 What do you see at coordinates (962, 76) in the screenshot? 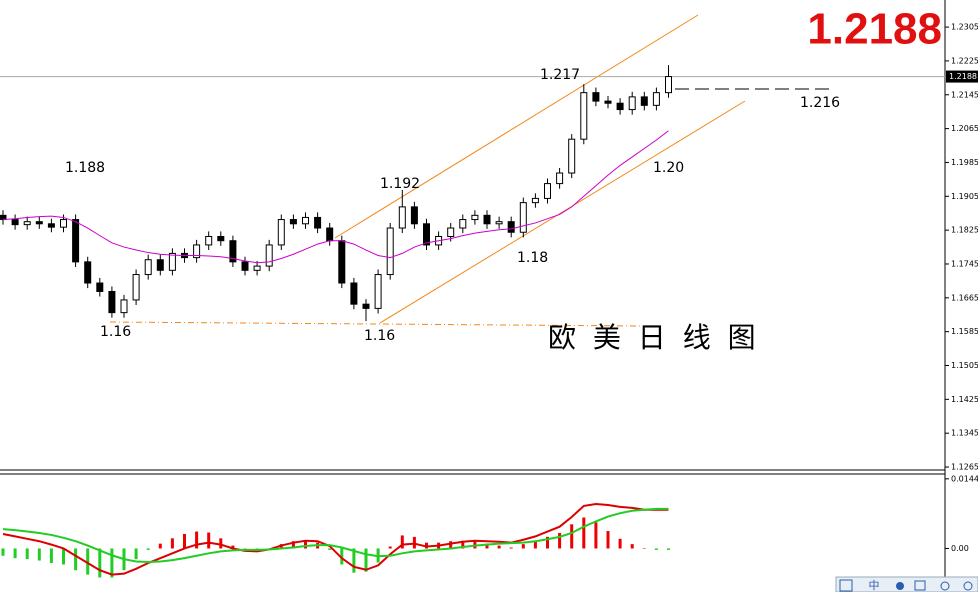
I see `last-price-box` at bounding box center [962, 76].